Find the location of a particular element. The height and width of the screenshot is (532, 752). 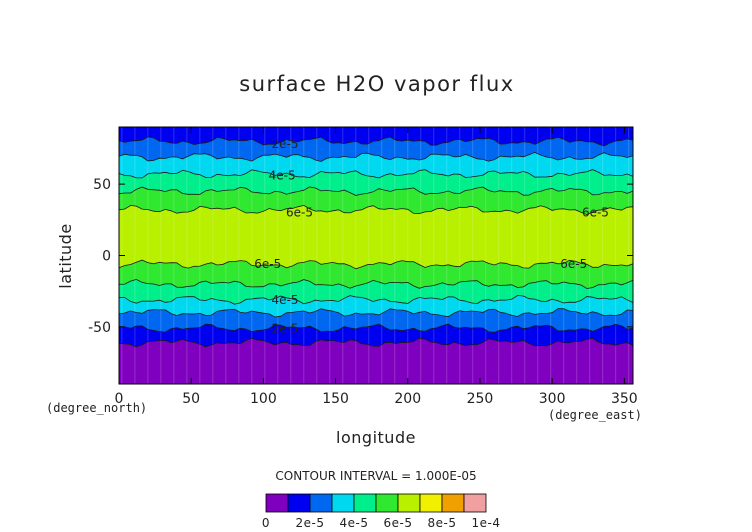

x-tick-label: 300 is located at coordinates (552, 399).